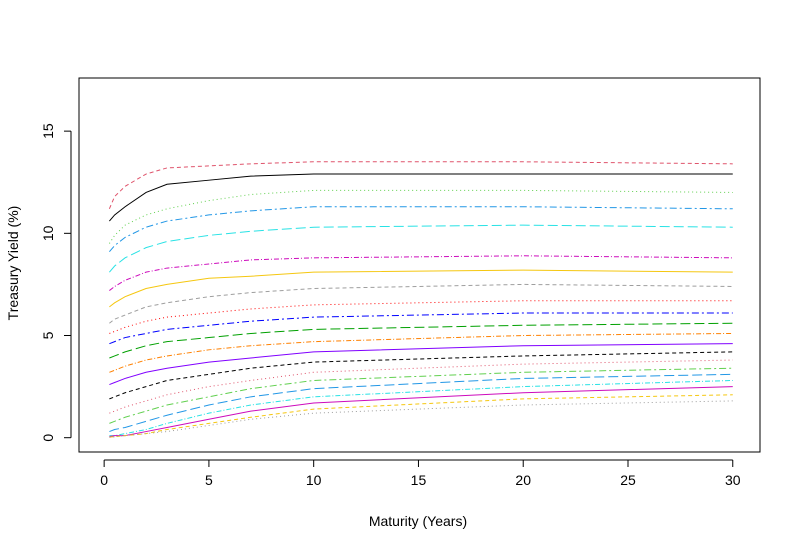 The height and width of the screenshot is (550, 800). Describe the element at coordinates (733, 480) in the screenshot. I see `x-tick-label: 30` at that location.